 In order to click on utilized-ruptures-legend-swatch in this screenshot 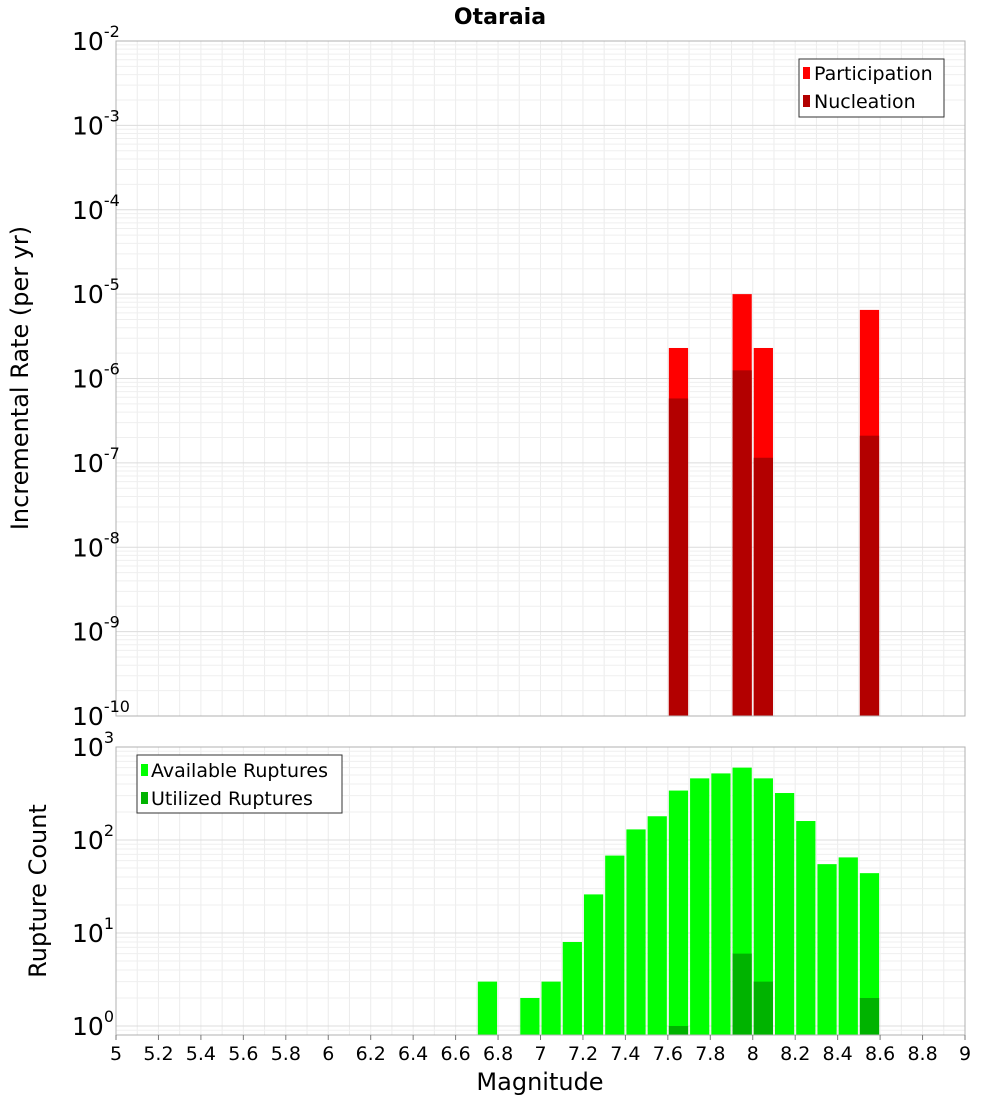, I will do `click(144, 798)`.